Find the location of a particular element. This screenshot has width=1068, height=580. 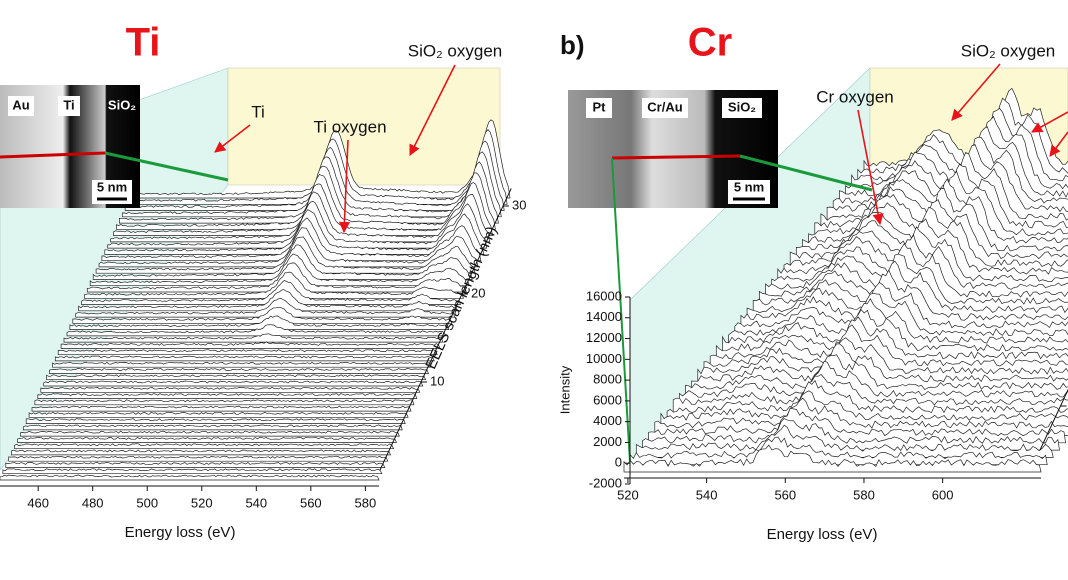

inset-label: Cr/Au is located at coordinates (664, 106).